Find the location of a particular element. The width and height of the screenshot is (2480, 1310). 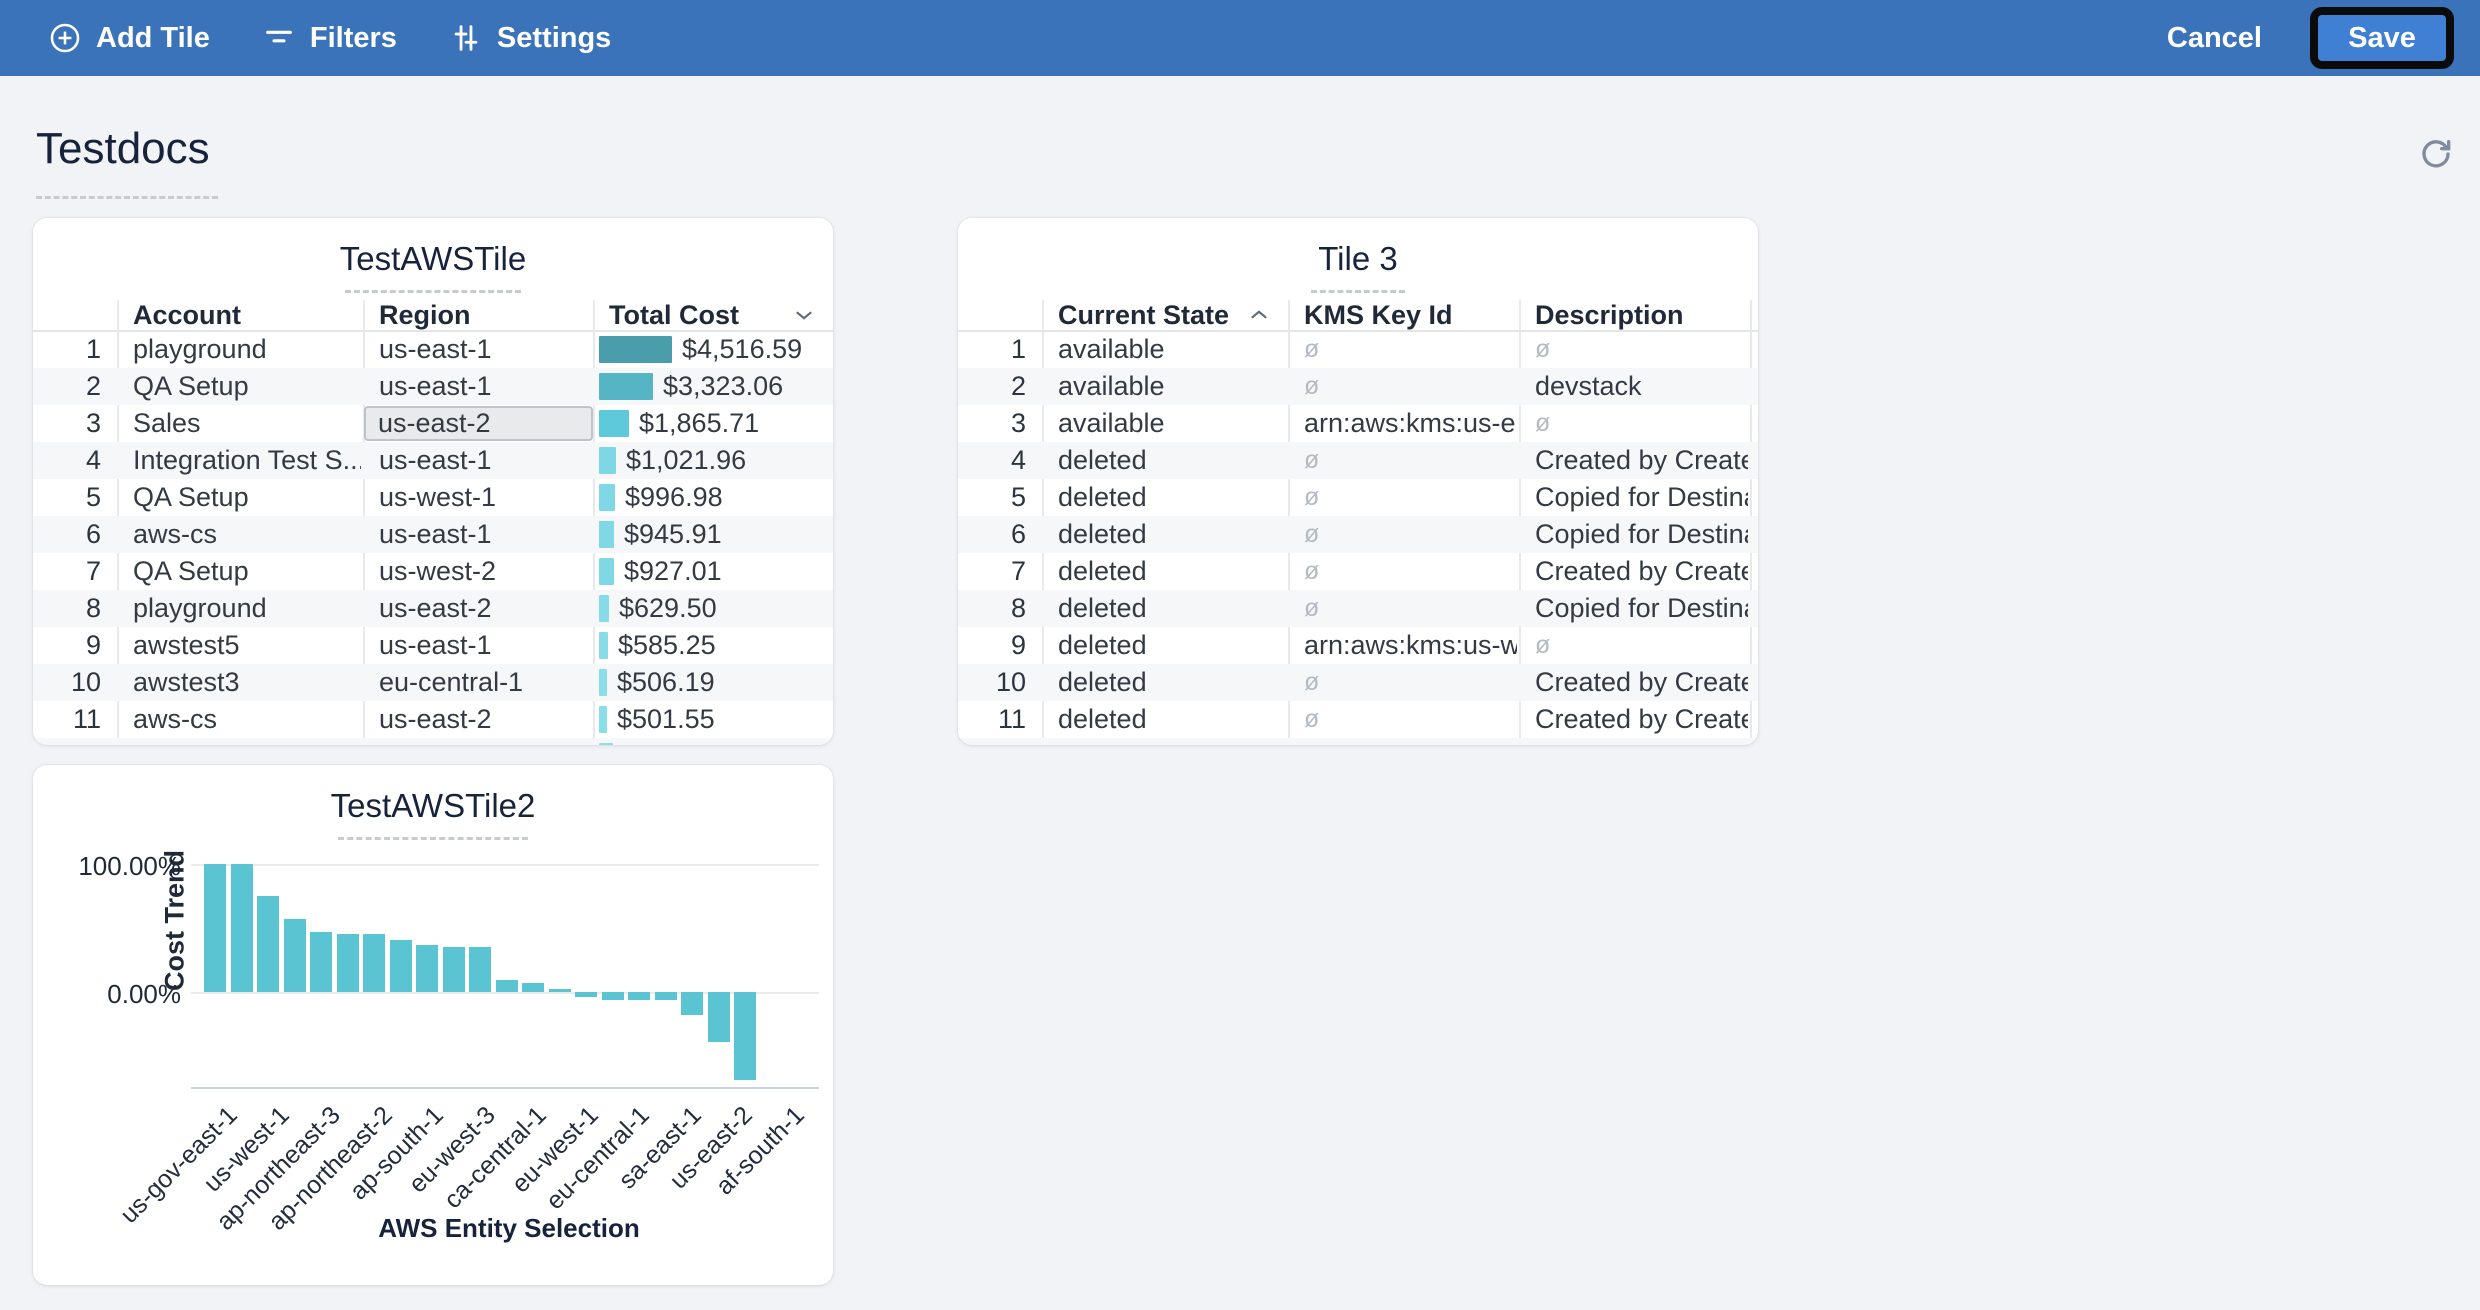

column-header-account: Account is located at coordinates (187, 314).